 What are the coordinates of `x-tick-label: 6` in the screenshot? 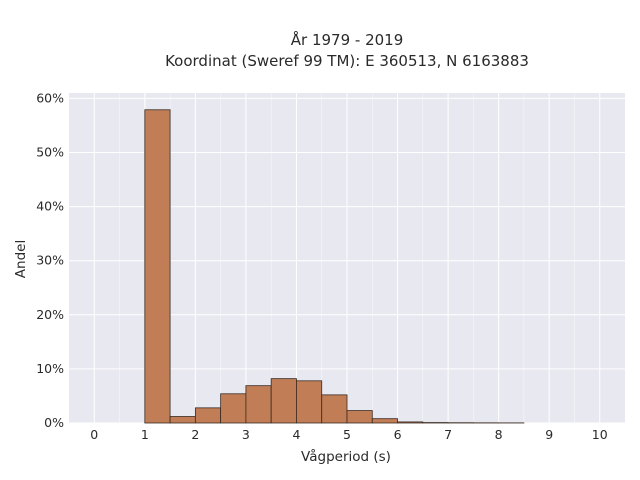 It's located at (398, 434).